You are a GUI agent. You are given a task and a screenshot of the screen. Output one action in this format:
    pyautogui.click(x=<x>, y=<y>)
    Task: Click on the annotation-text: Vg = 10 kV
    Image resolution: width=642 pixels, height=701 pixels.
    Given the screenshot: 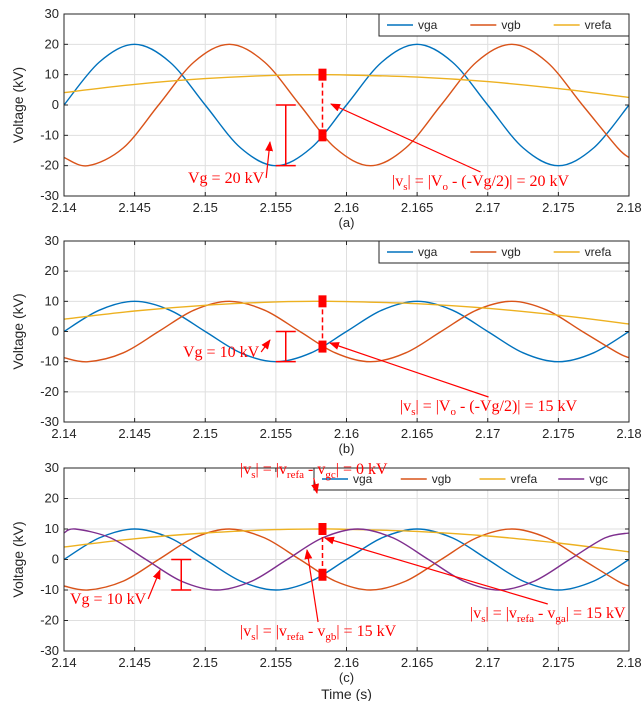 What is the action you would take?
    pyautogui.click(x=221, y=352)
    